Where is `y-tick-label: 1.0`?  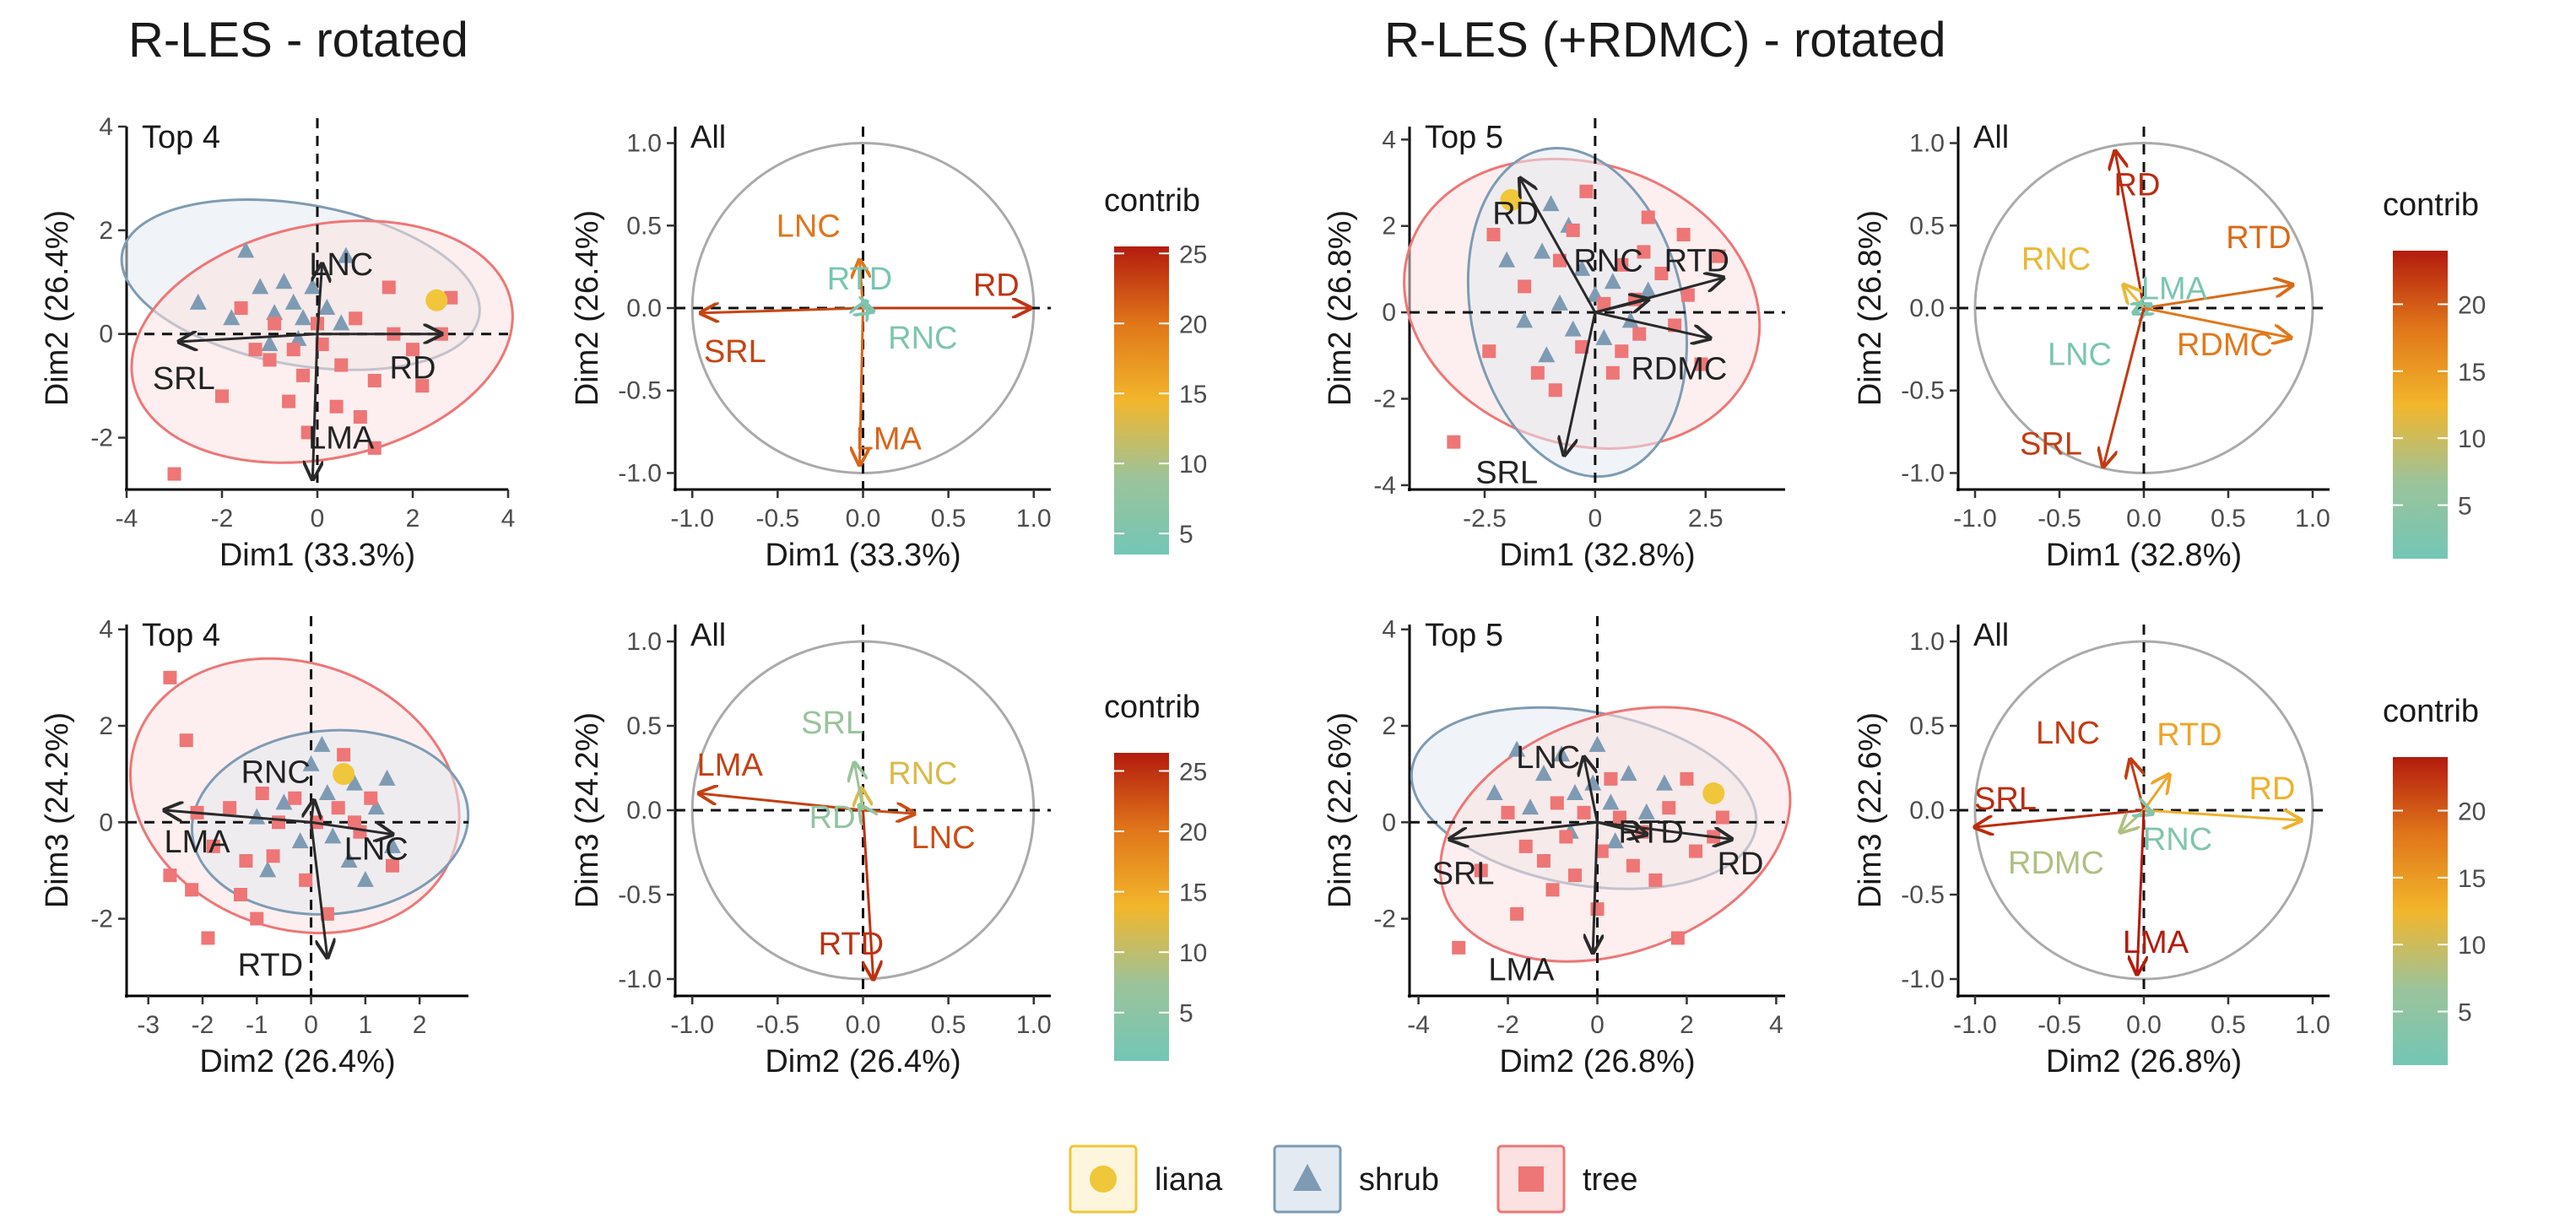 y-tick-label: 1.0 is located at coordinates (644, 642).